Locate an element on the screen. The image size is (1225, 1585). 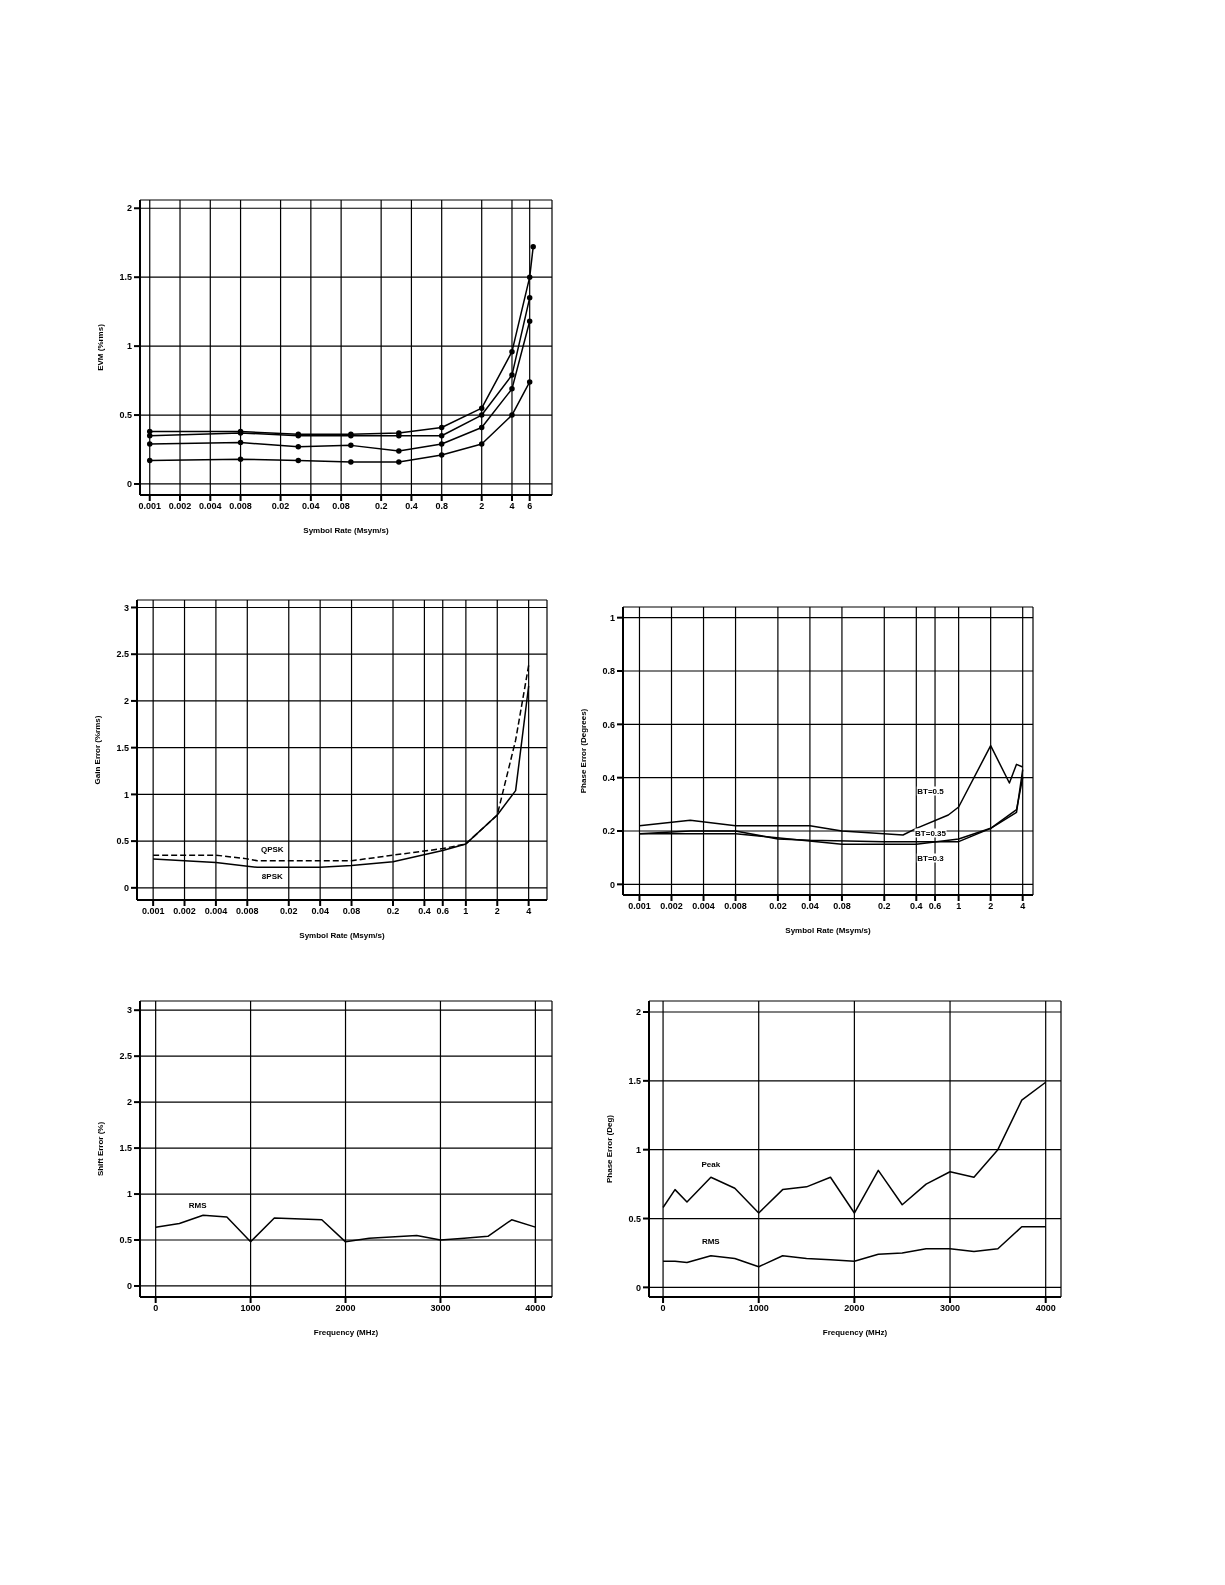
y-axis-title: Phase Error (Deg) is located at coordinates (609, 1149).